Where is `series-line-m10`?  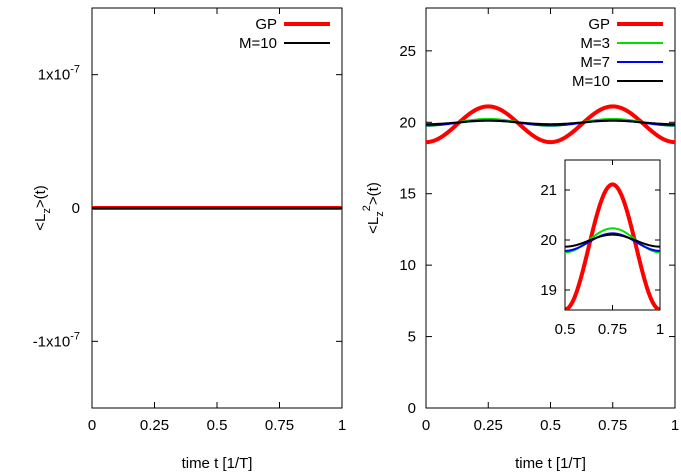
series-line-m10 is located at coordinates (550, 122).